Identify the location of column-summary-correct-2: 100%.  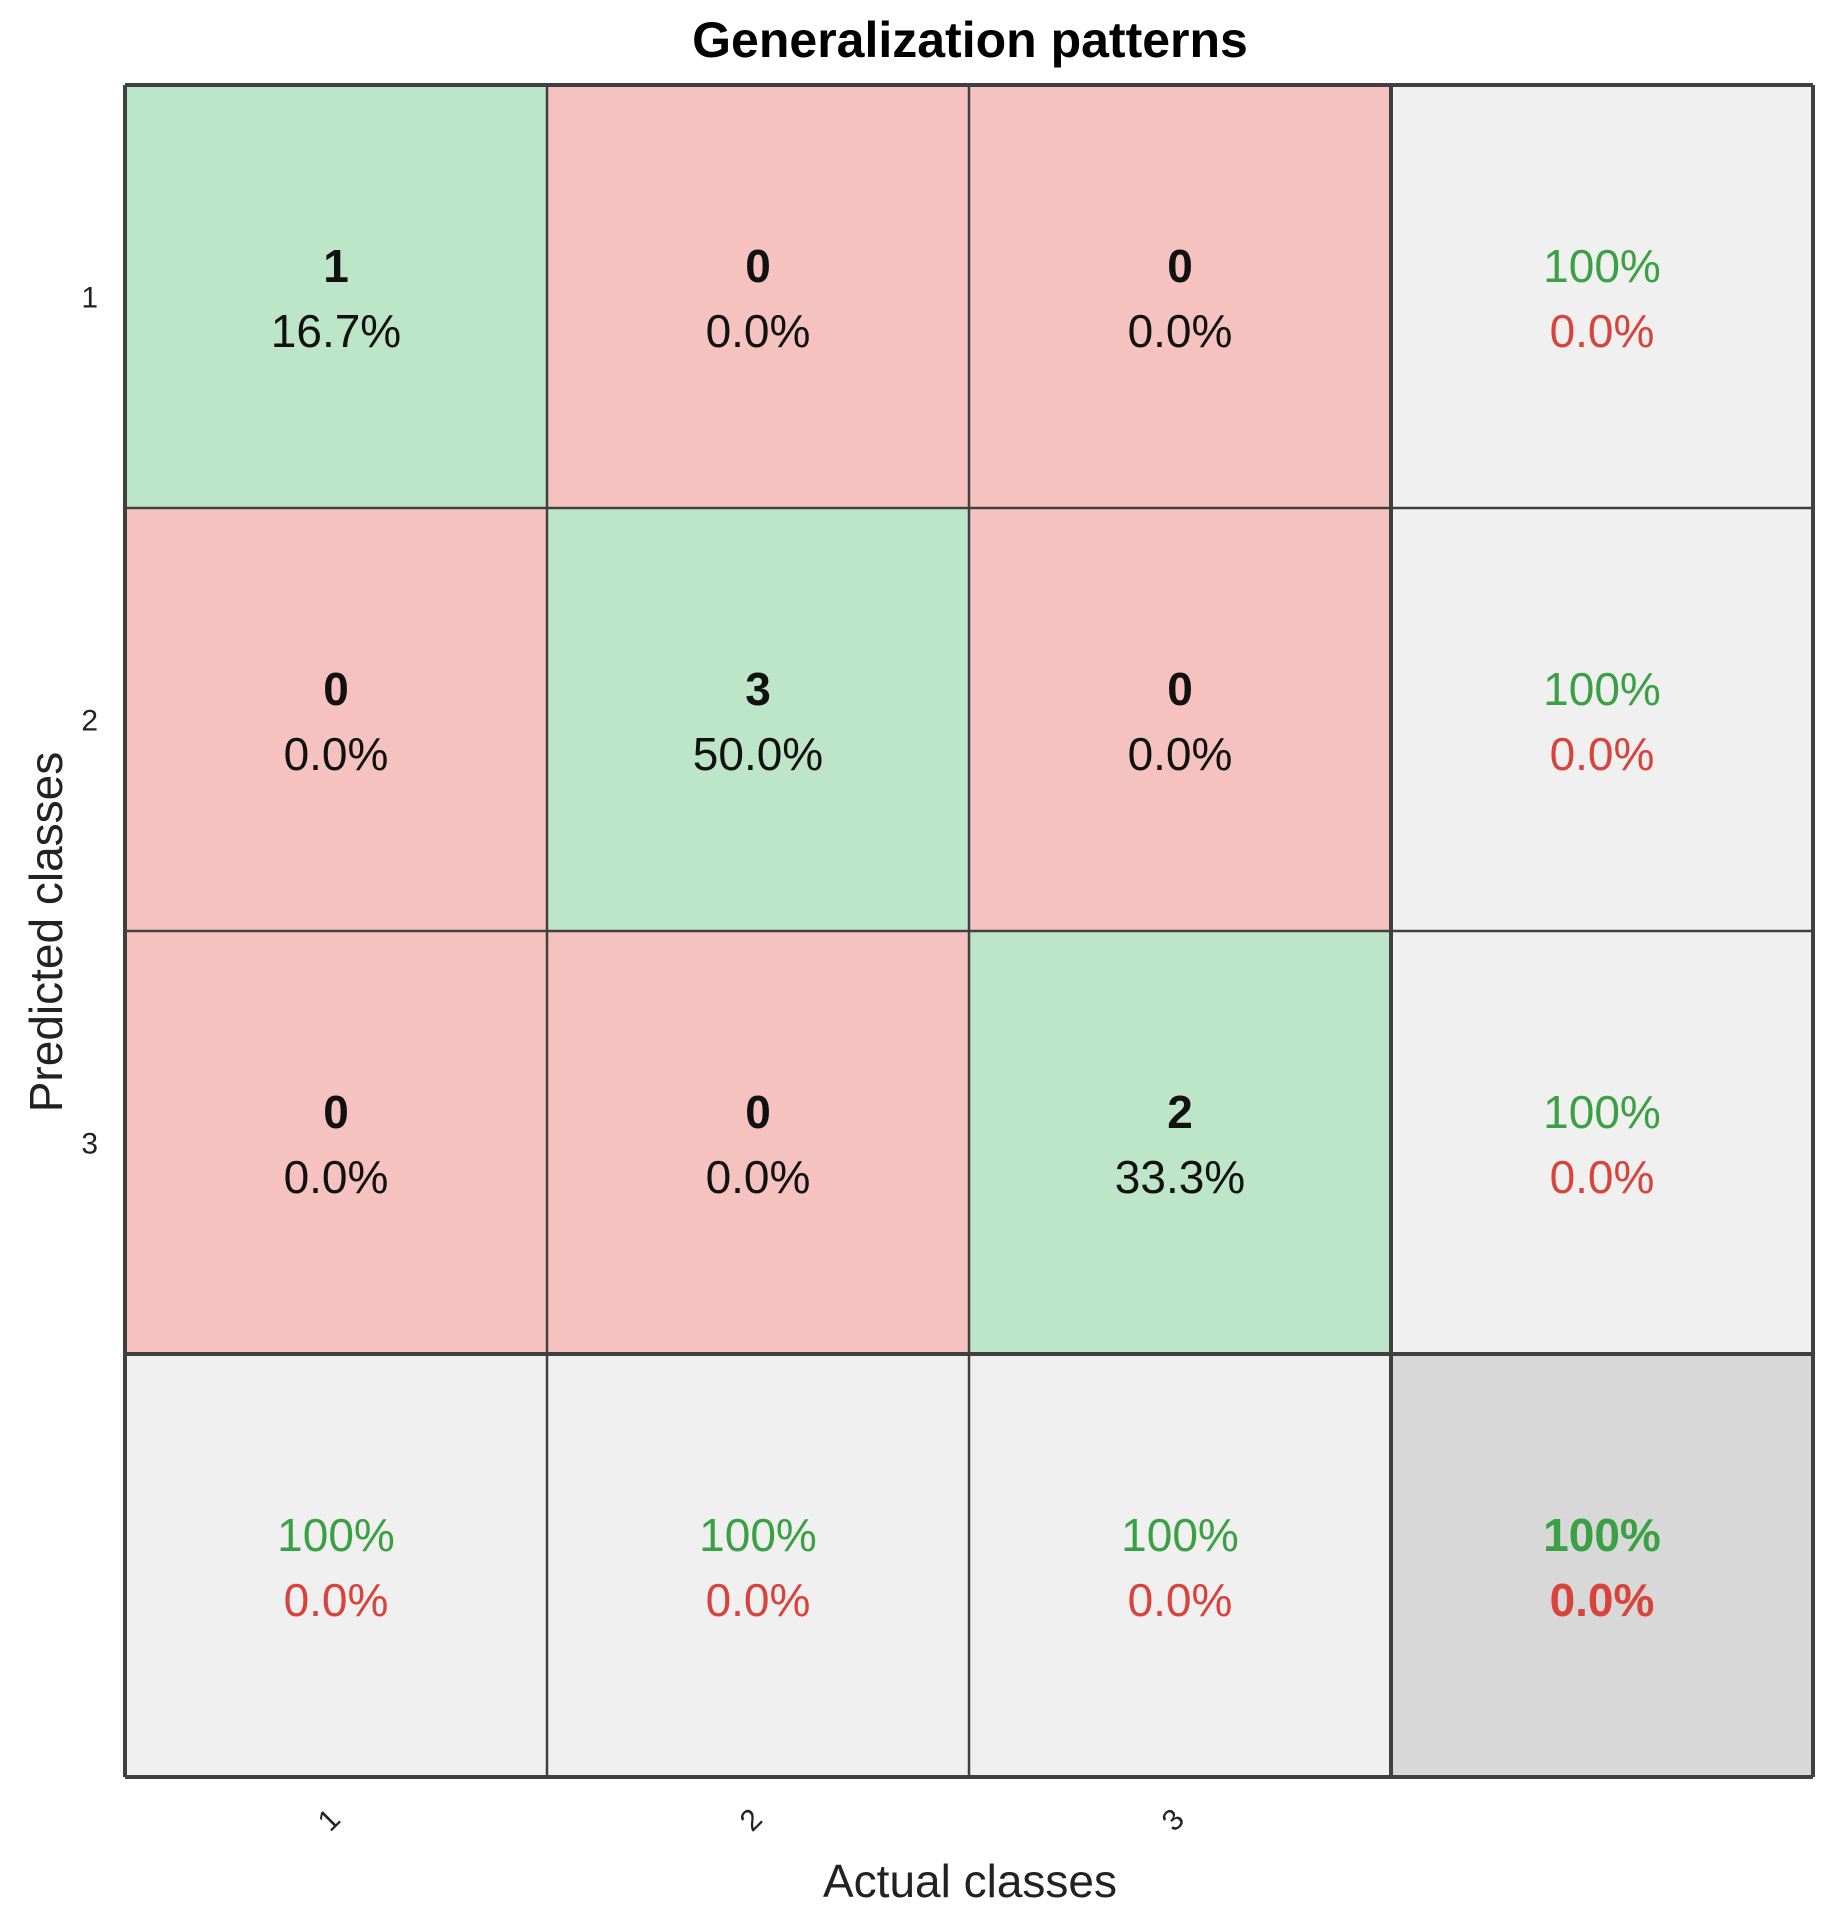
(758, 1535).